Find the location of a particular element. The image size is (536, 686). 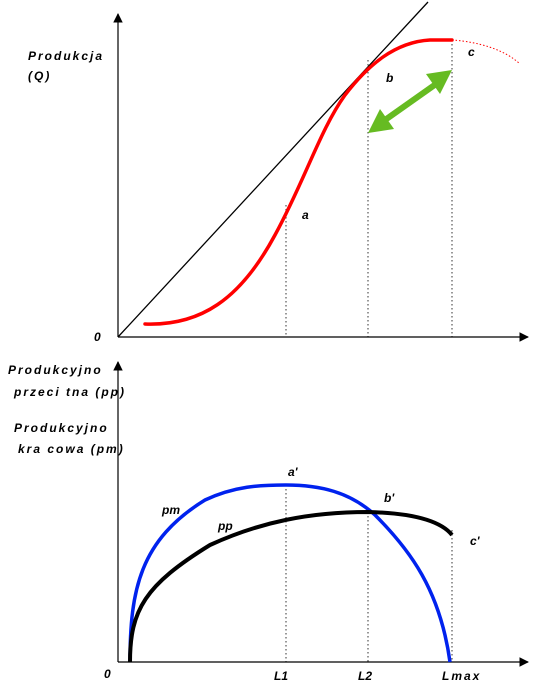

point-c-prime-label: c' is located at coordinates (475, 541).